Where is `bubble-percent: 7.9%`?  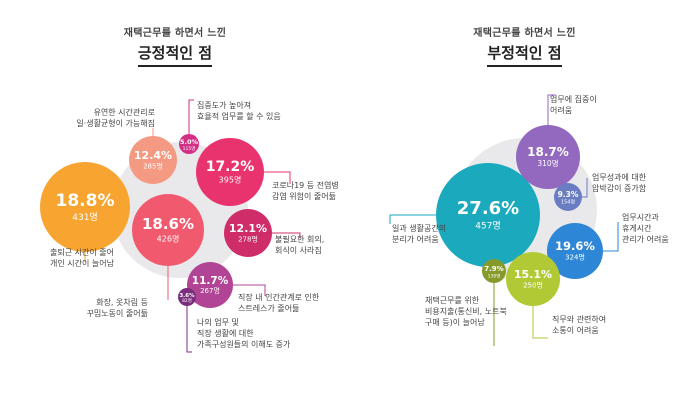 bubble-percent: 7.9% is located at coordinates (493, 269).